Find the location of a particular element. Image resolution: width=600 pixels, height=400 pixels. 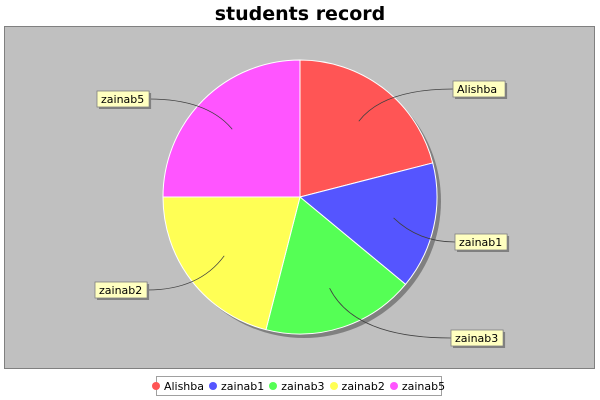

chart-title: students record is located at coordinates (300, 14).